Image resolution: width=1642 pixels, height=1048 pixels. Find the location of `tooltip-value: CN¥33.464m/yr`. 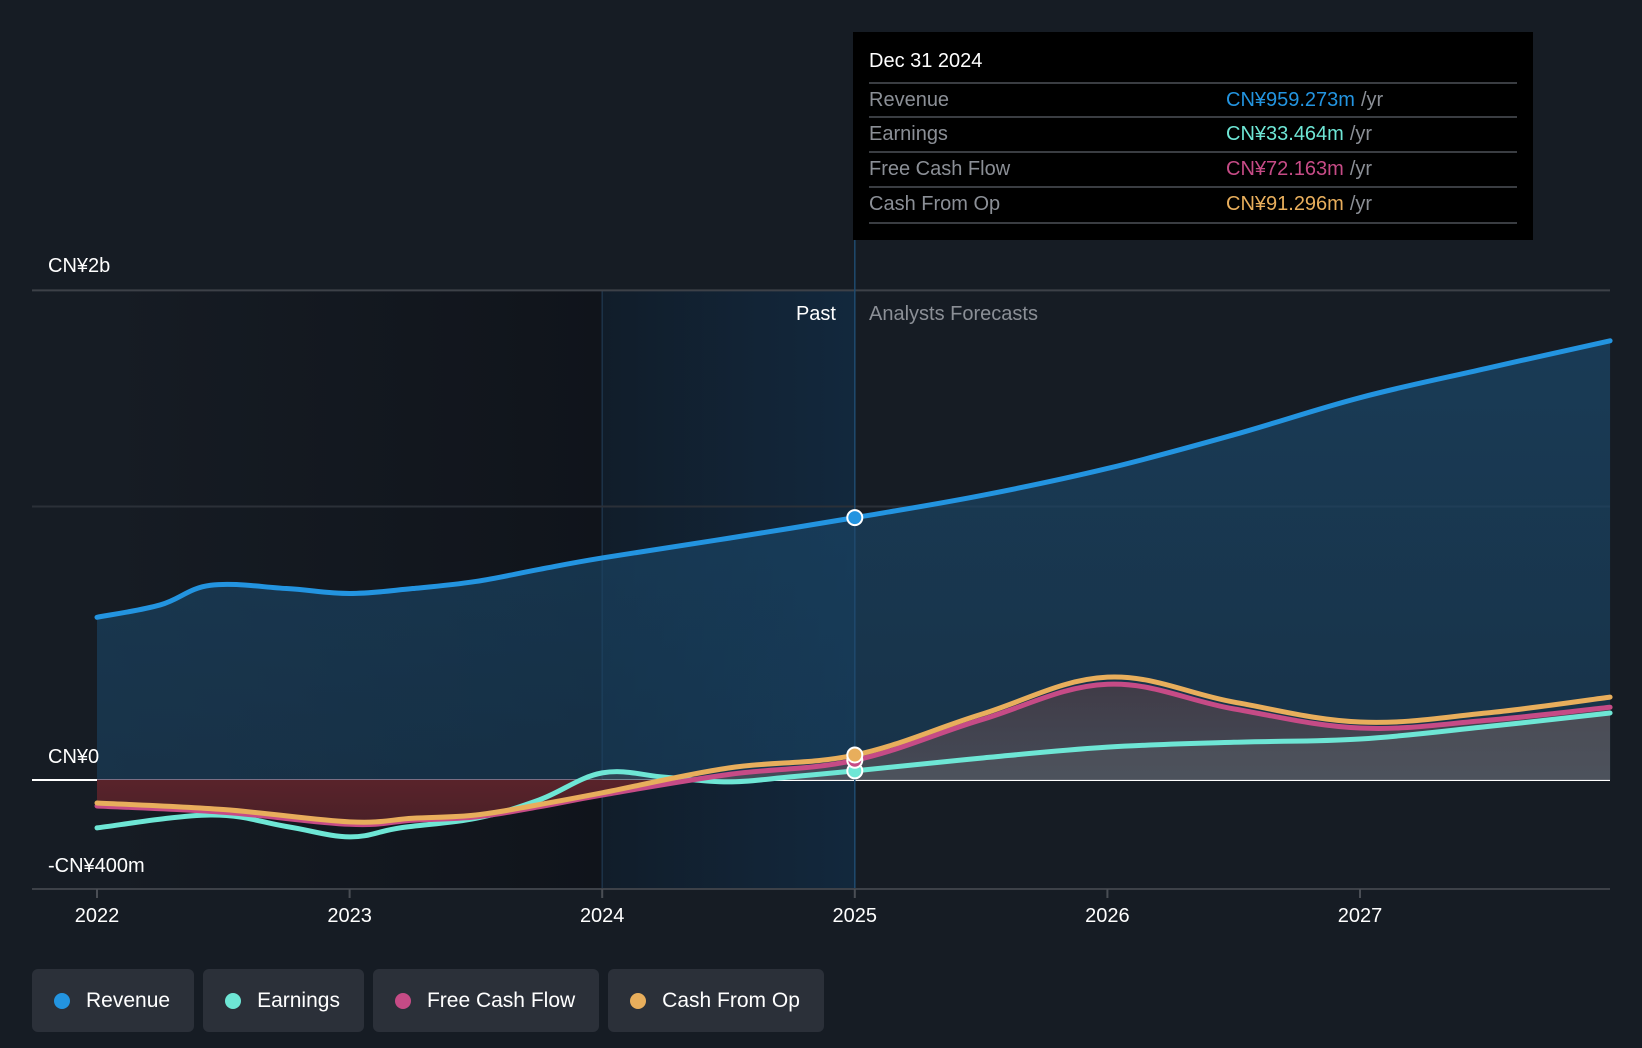

tooltip-value: CN¥33.464m/yr is located at coordinates (1299, 134).